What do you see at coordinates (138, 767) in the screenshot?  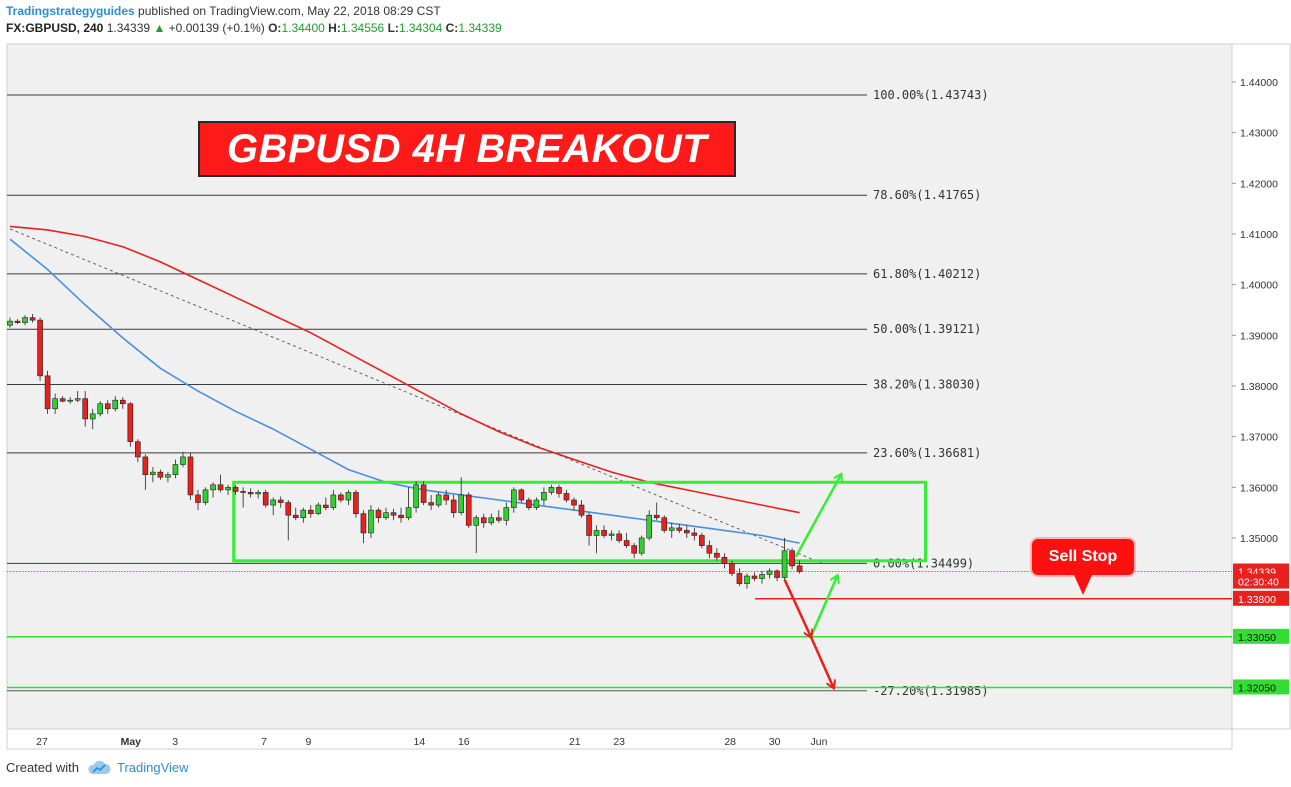 I see `tradingview-link: TradingView` at bounding box center [138, 767].